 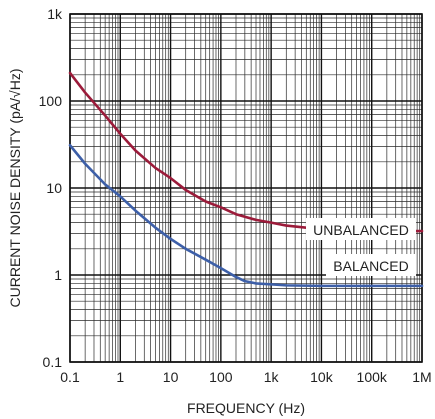 I want to click on y-tick-label: 10, so click(x=54, y=188).